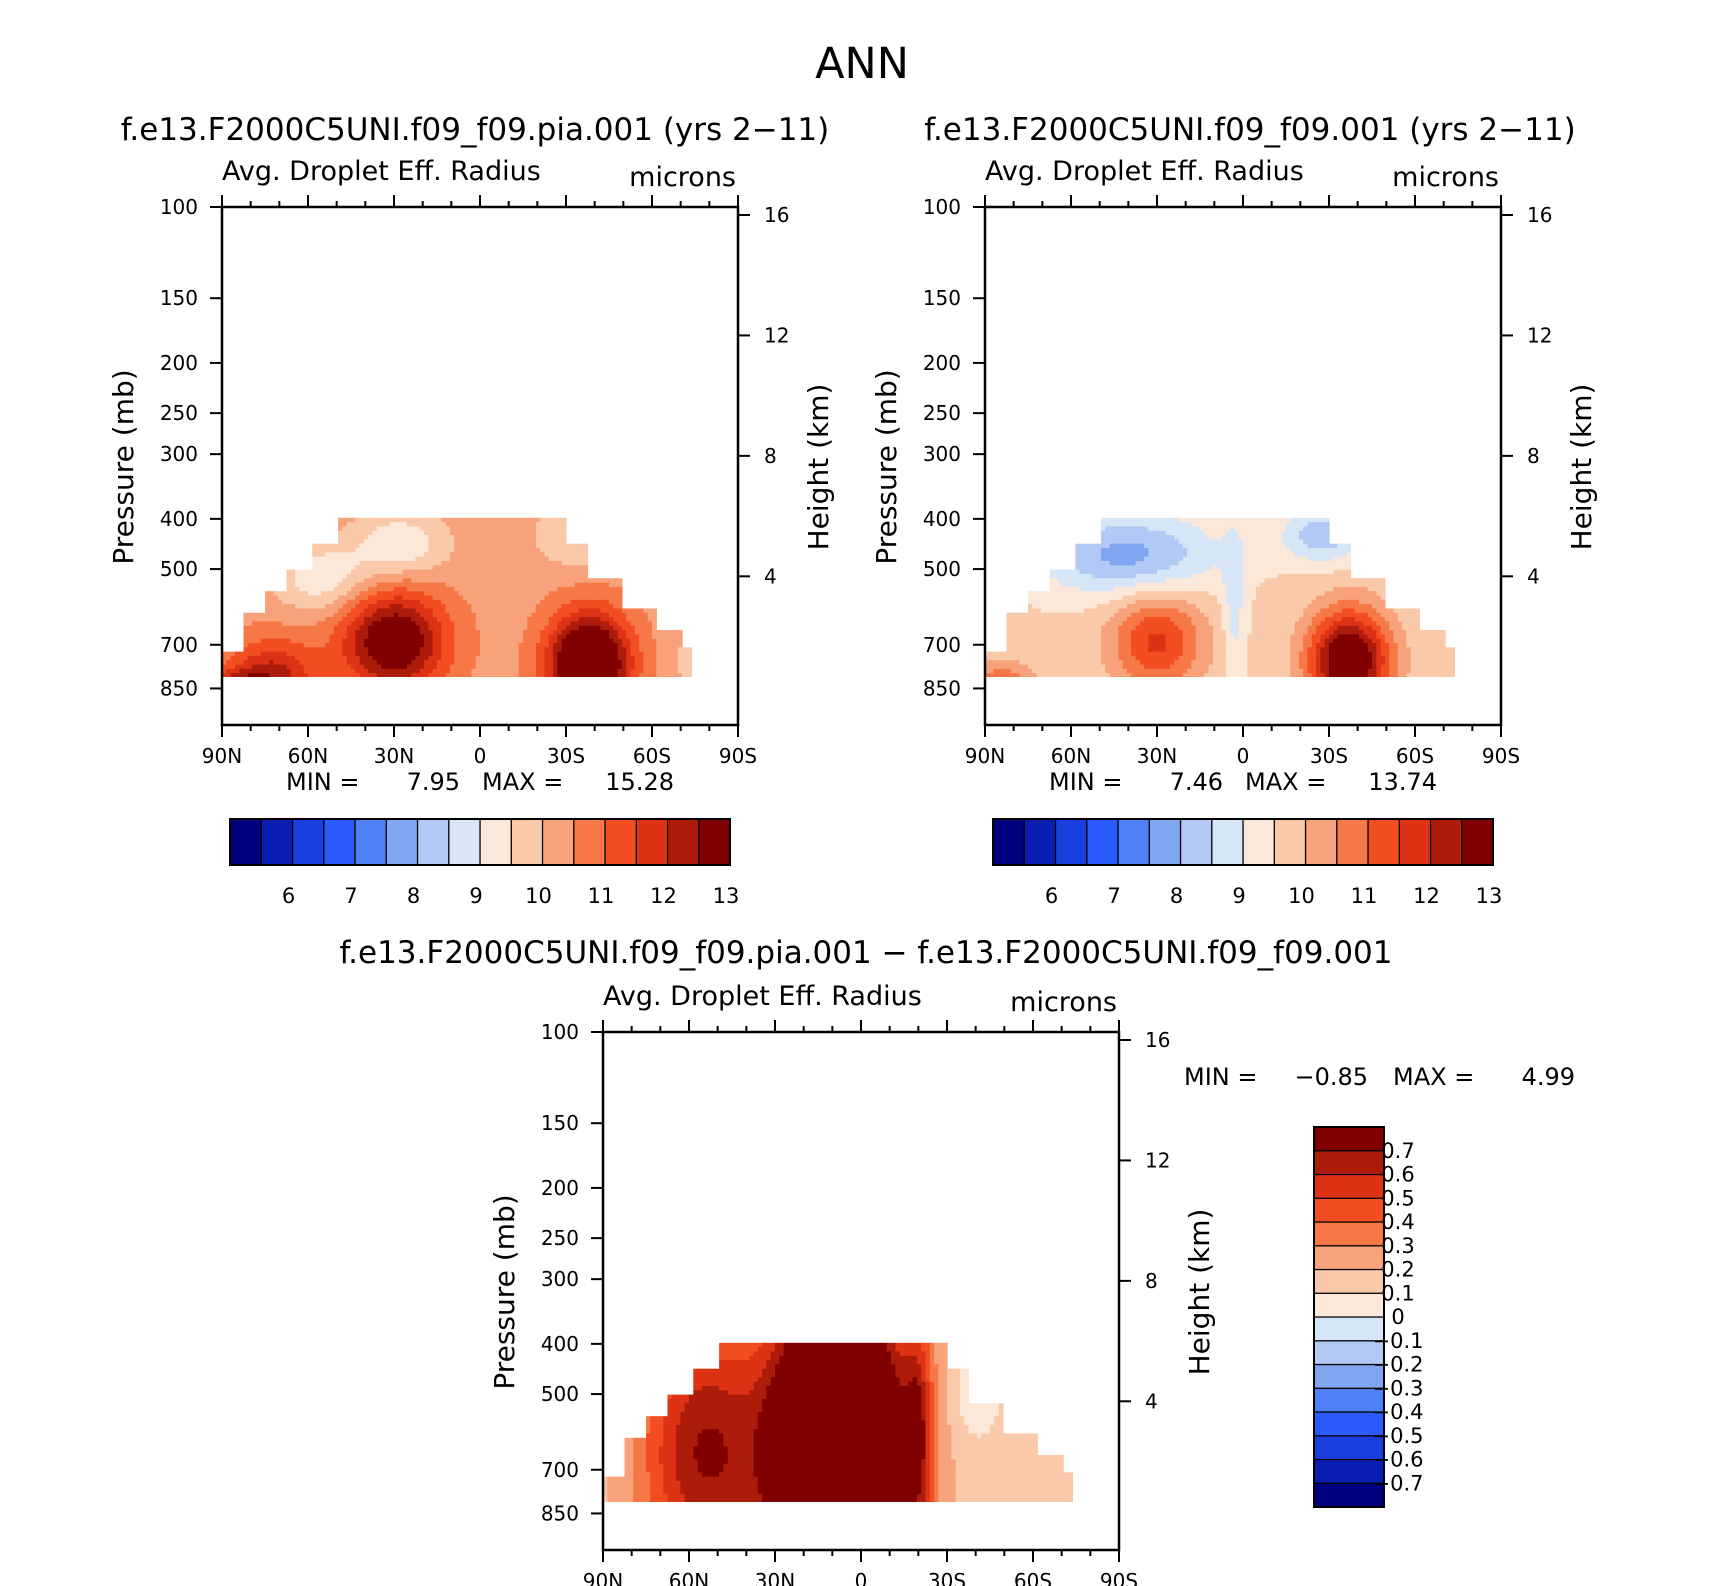 The height and width of the screenshot is (1586, 1710). I want to click on panel-a-ytick-100: 100, so click(179, 207).